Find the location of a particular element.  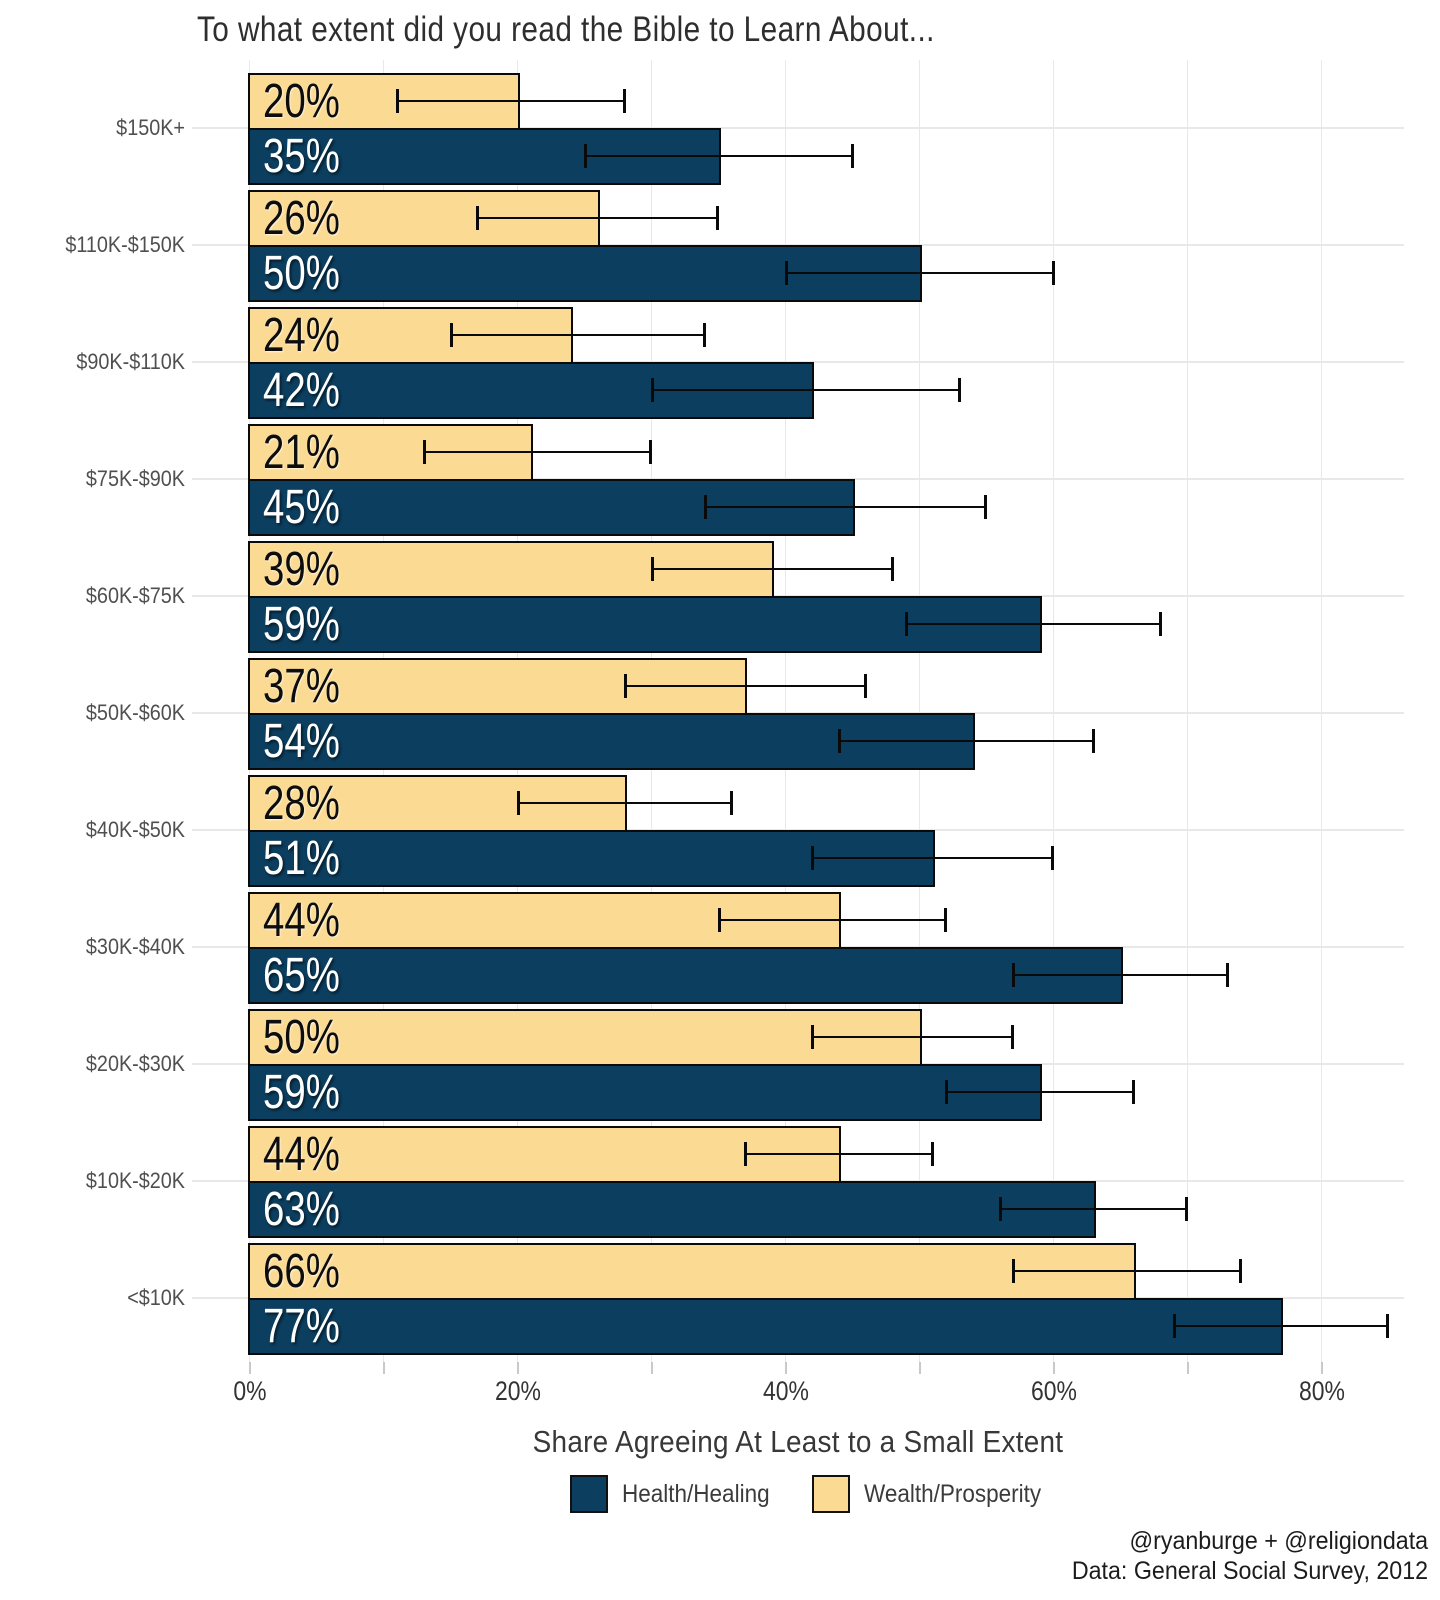

y-axis-label: $10K-$20K is located at coordinates (135, 1180).